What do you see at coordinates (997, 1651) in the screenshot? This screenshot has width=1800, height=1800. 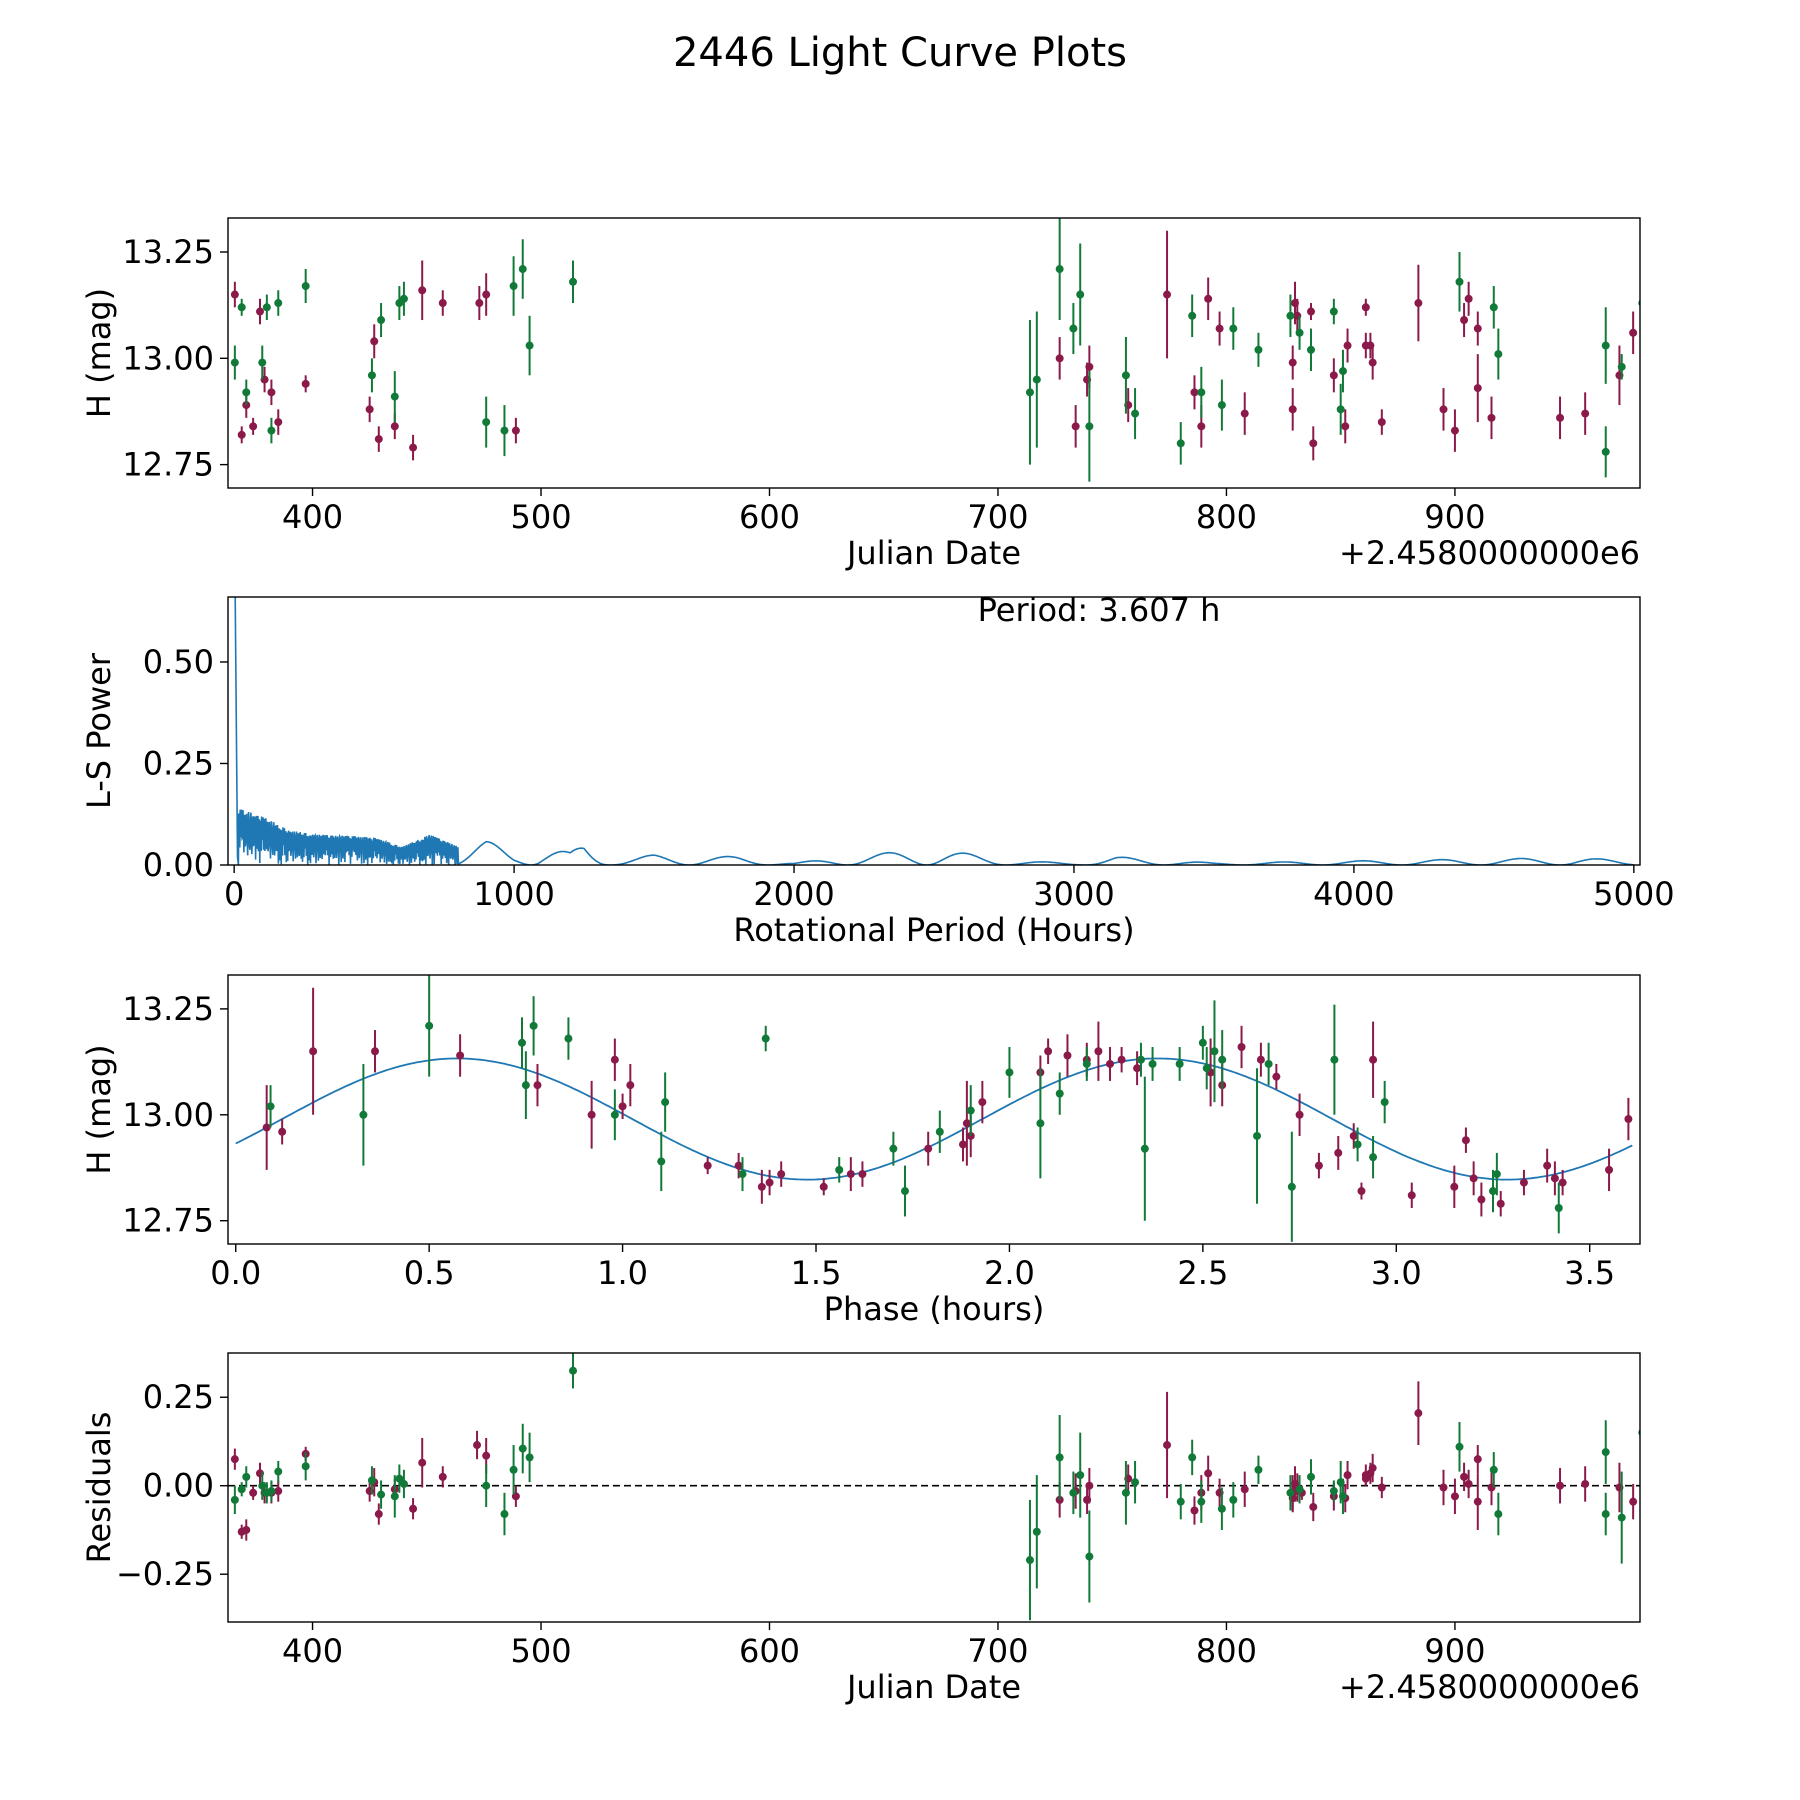 I see `x-tick-label: 700` at bounding box center [997, 1651].